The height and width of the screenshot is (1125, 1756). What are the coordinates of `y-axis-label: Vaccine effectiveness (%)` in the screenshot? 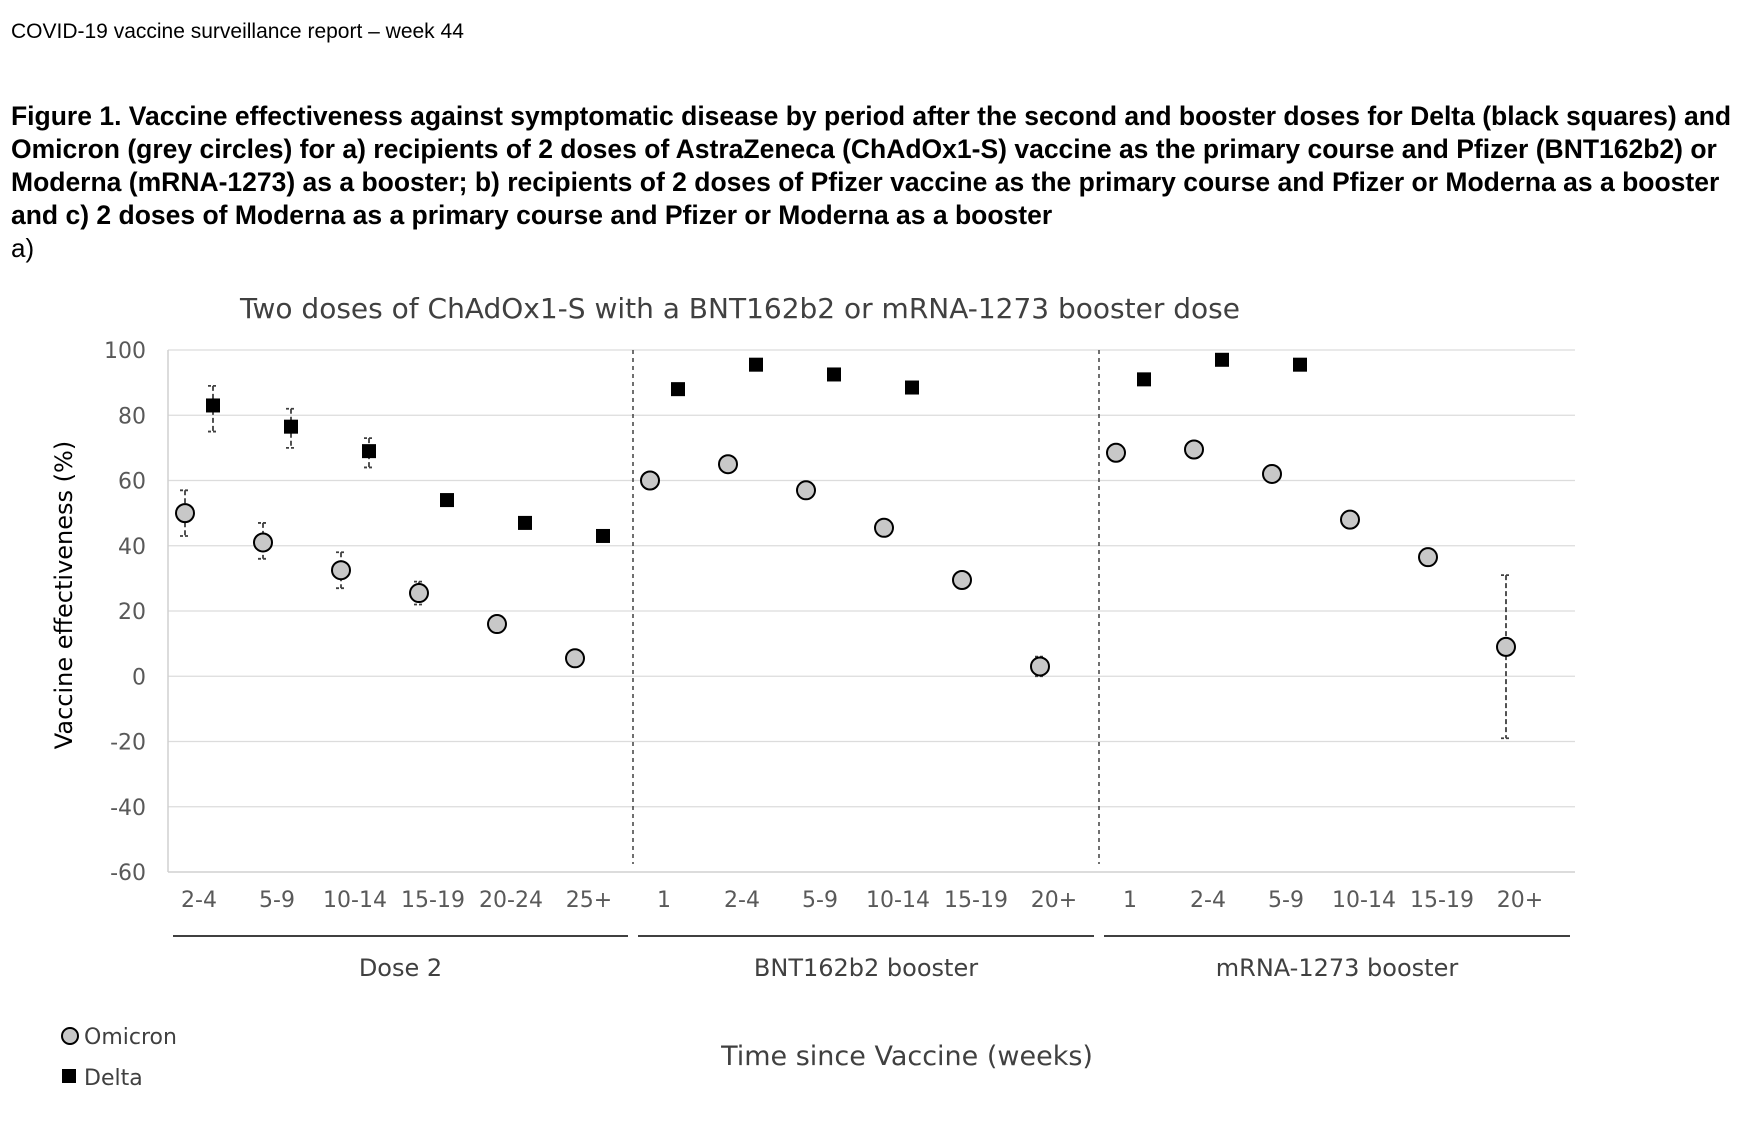 It's located at (64, 595).